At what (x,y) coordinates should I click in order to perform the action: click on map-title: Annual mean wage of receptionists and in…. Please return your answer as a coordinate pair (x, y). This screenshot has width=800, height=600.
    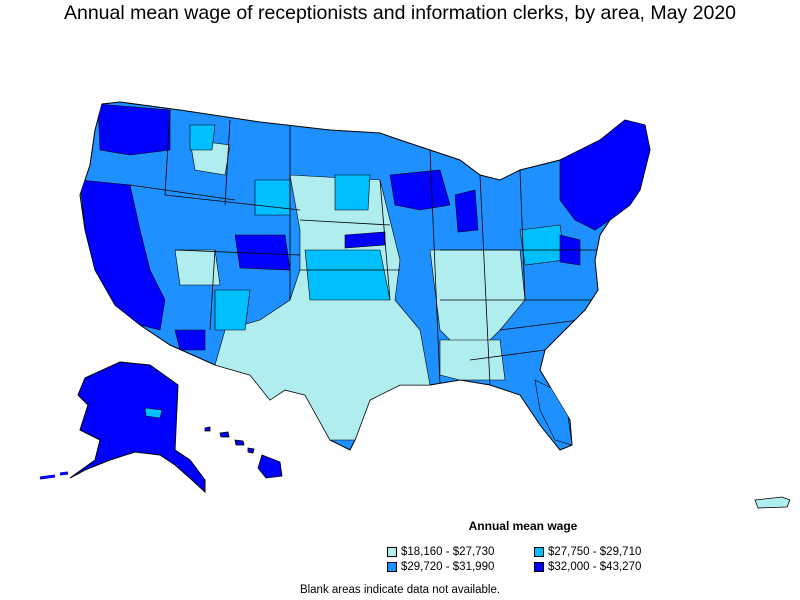
    Looking at the image, I should click on (400, 13).